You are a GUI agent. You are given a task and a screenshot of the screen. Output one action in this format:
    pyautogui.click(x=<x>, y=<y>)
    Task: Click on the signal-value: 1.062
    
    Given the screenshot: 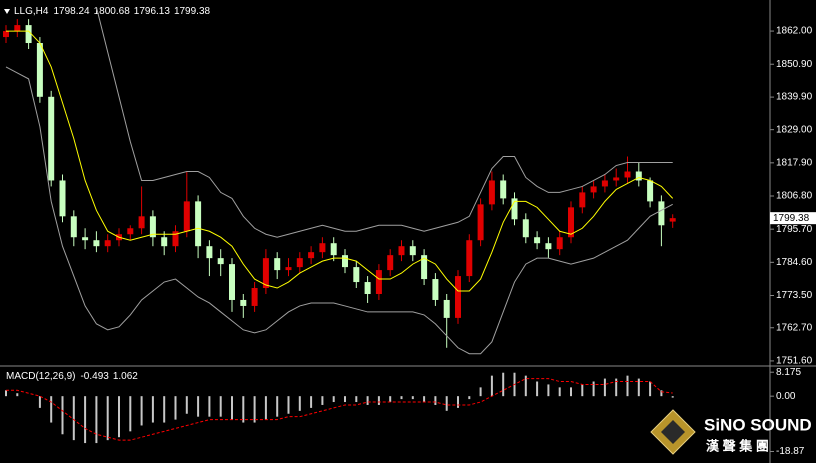 What is the action you would take?
    pyautogui.click(x=125, y=376)
    